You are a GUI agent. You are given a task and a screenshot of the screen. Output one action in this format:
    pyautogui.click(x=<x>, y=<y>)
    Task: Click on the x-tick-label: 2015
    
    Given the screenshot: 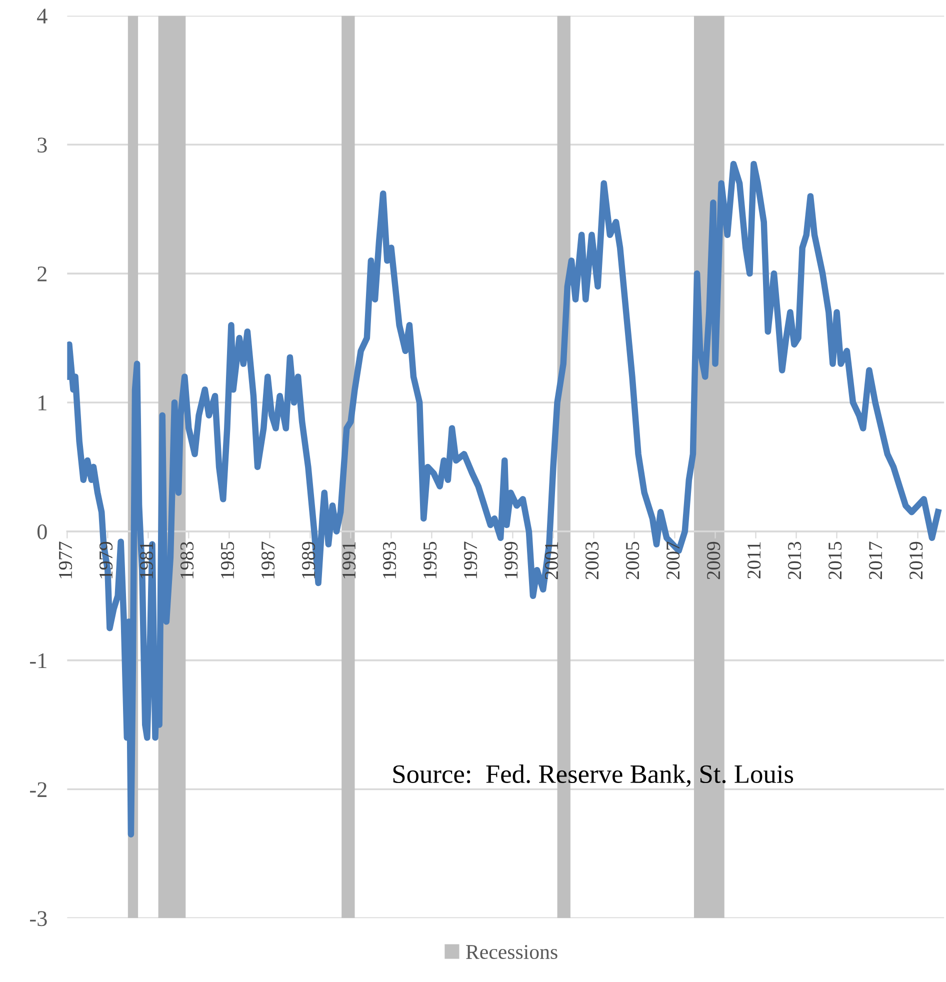 What is the action you would take?
    pyautogui.click(x=835, y=561)
    